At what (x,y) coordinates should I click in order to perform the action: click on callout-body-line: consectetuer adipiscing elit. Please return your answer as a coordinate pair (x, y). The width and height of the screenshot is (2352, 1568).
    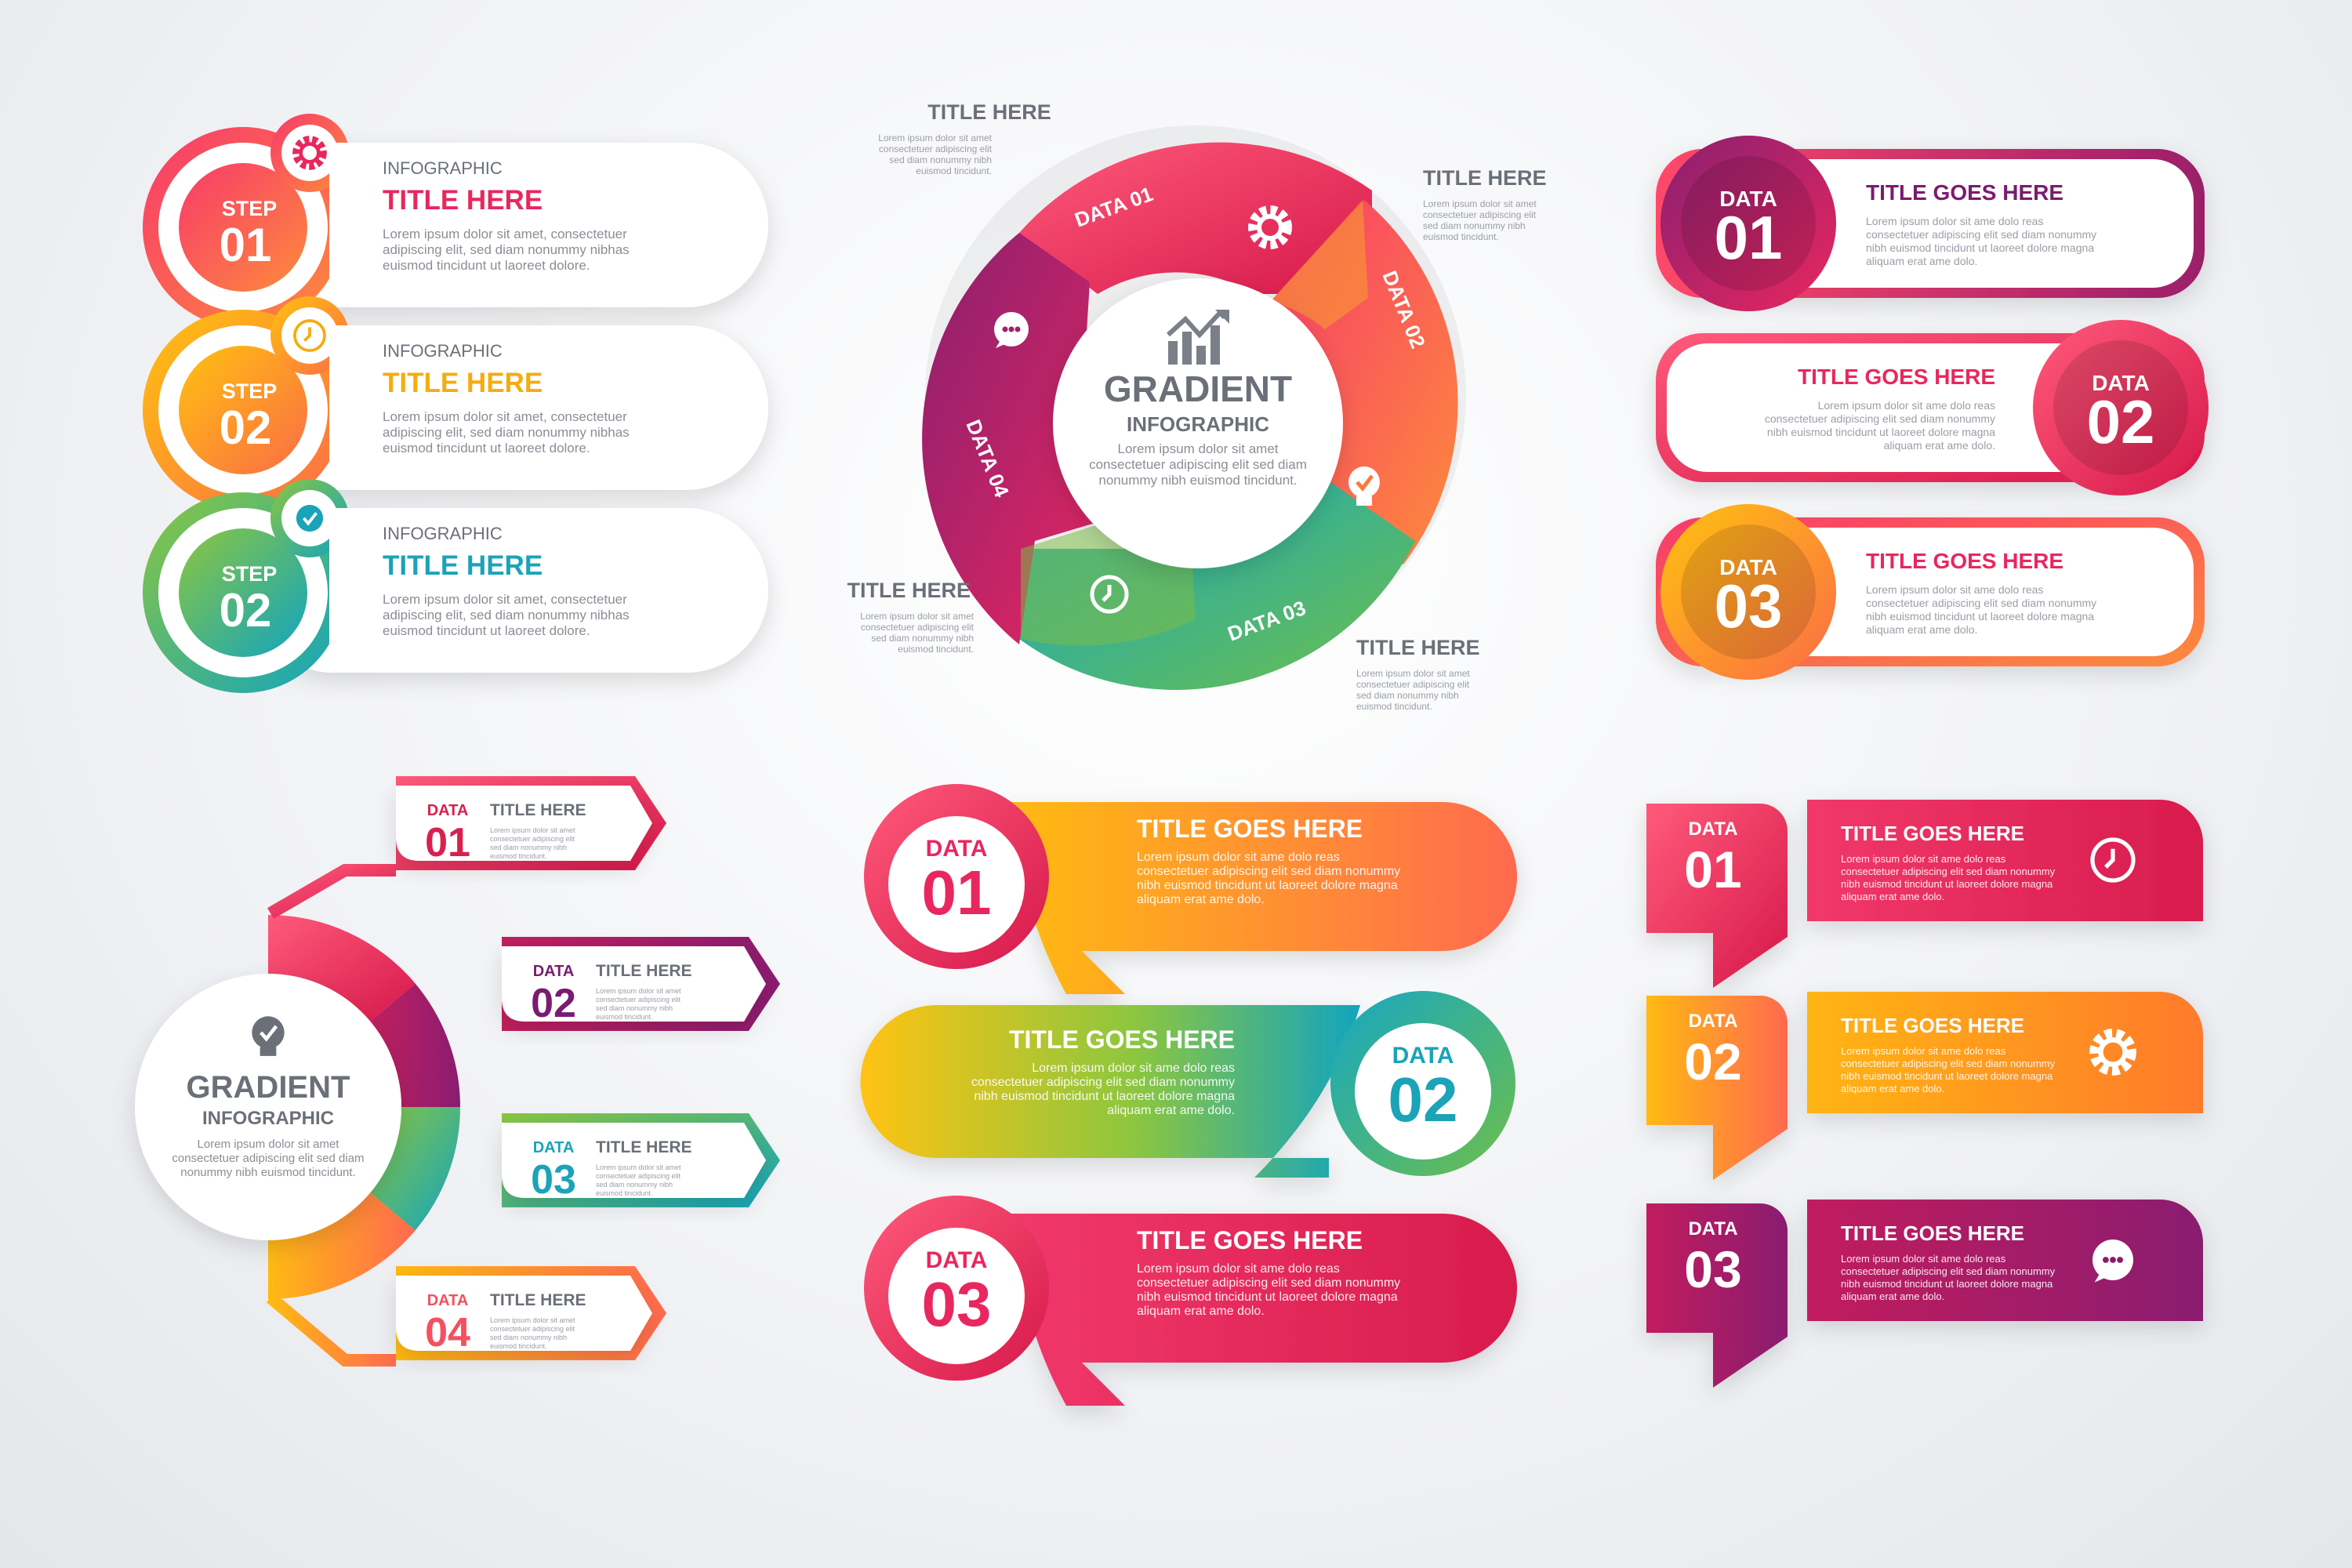
    Looking at the image, I should click on (918, 627).